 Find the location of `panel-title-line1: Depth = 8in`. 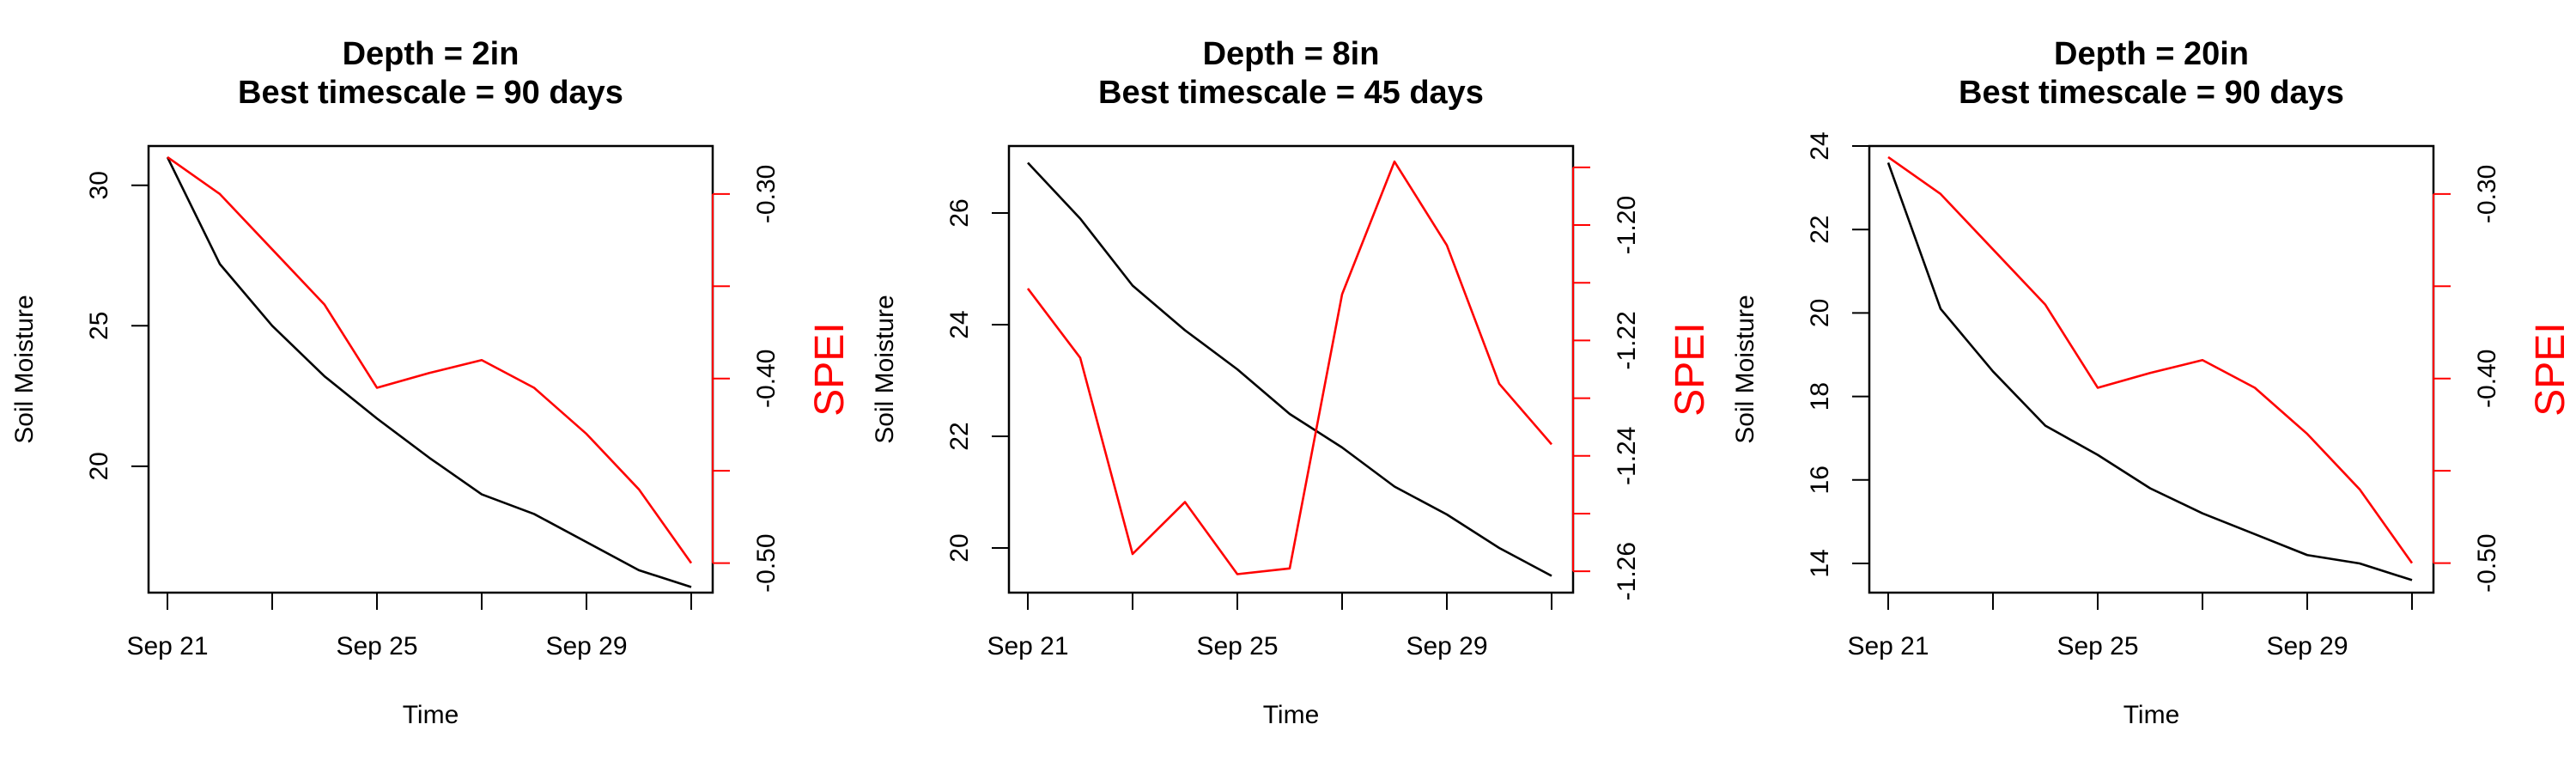

panel-title-line1: Depth = 8in is located at coordinates (1291, 54).